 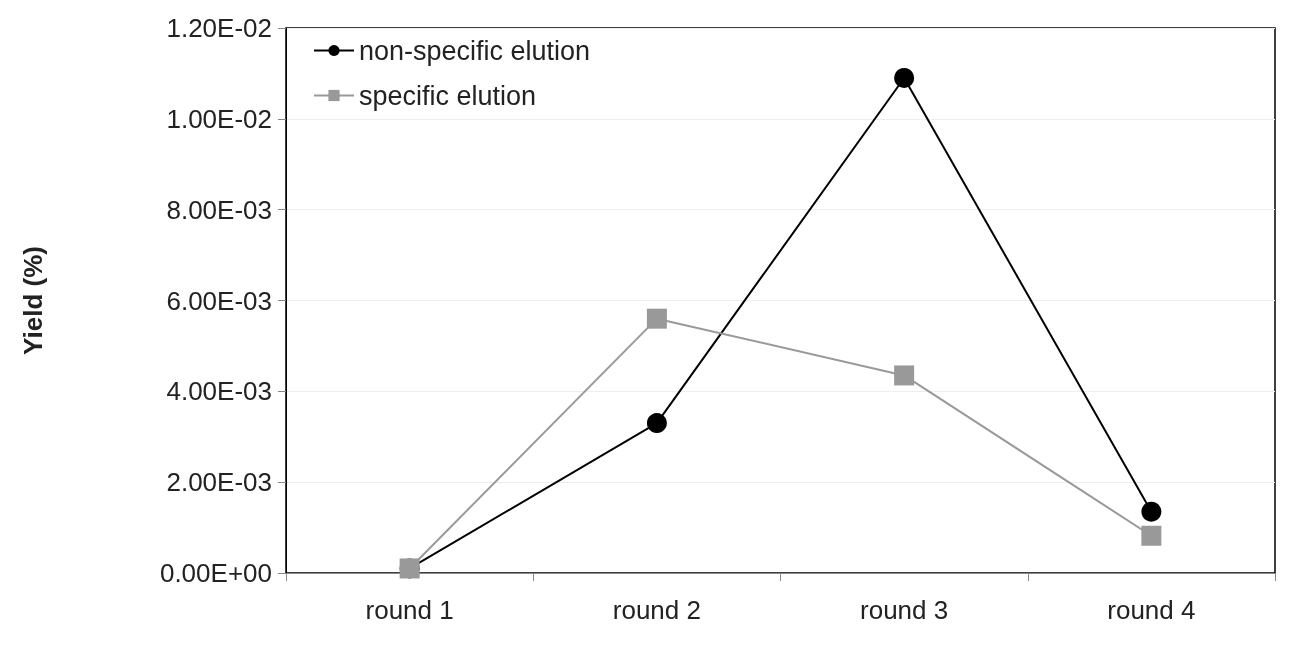 What do you see at coordinates (475, 50) in the screenshot?
I see `legend-label: non-specific elution` at bounding box center [475, 50].